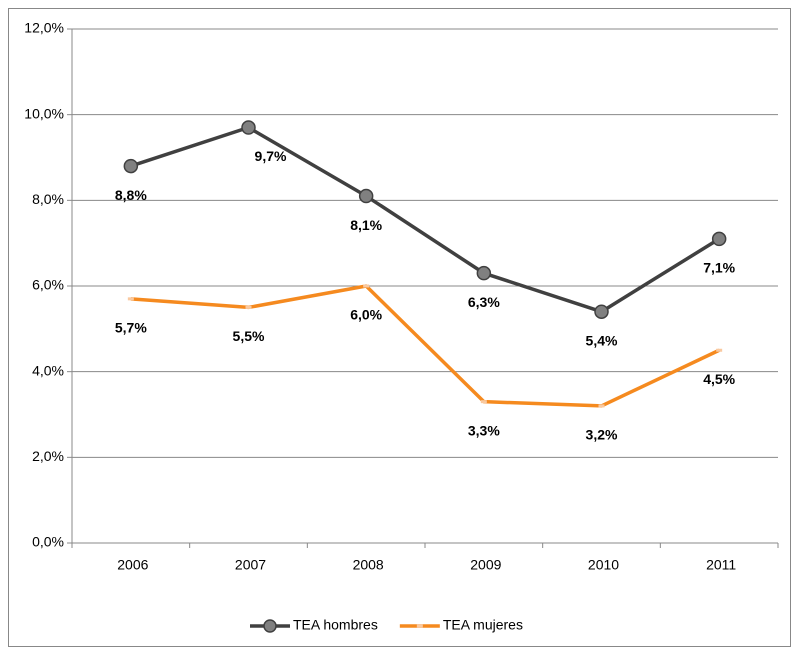  Describe the element at coordinates (484, 302) in the screenshot. I see `data-label: 6,3%` at that location.